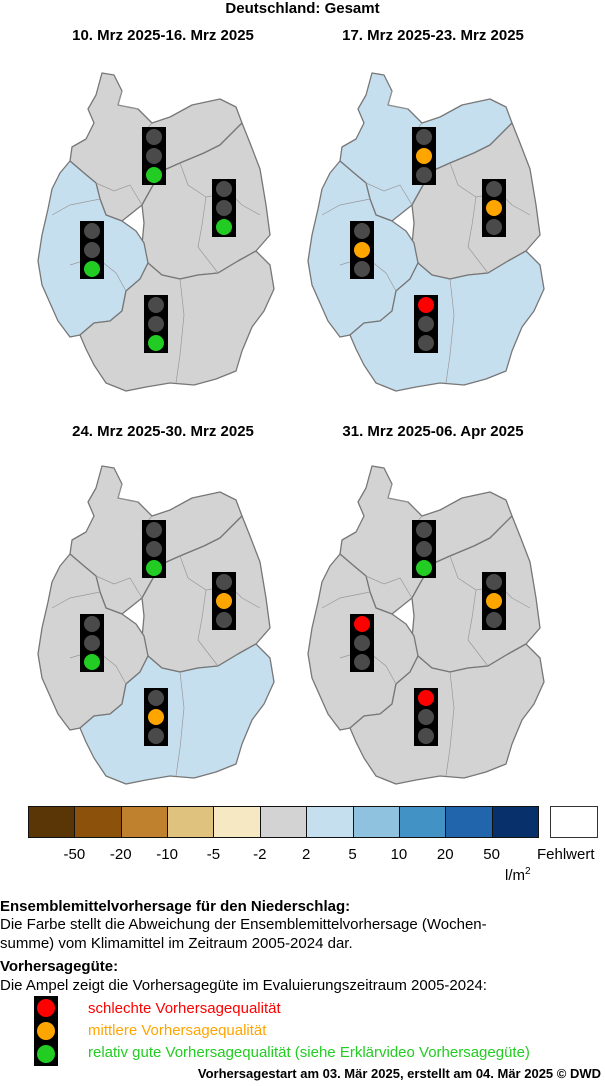 This screenshot has height=1086, width=605. I want to click on missing-value-label: Fehlwert, so click(566, 854).